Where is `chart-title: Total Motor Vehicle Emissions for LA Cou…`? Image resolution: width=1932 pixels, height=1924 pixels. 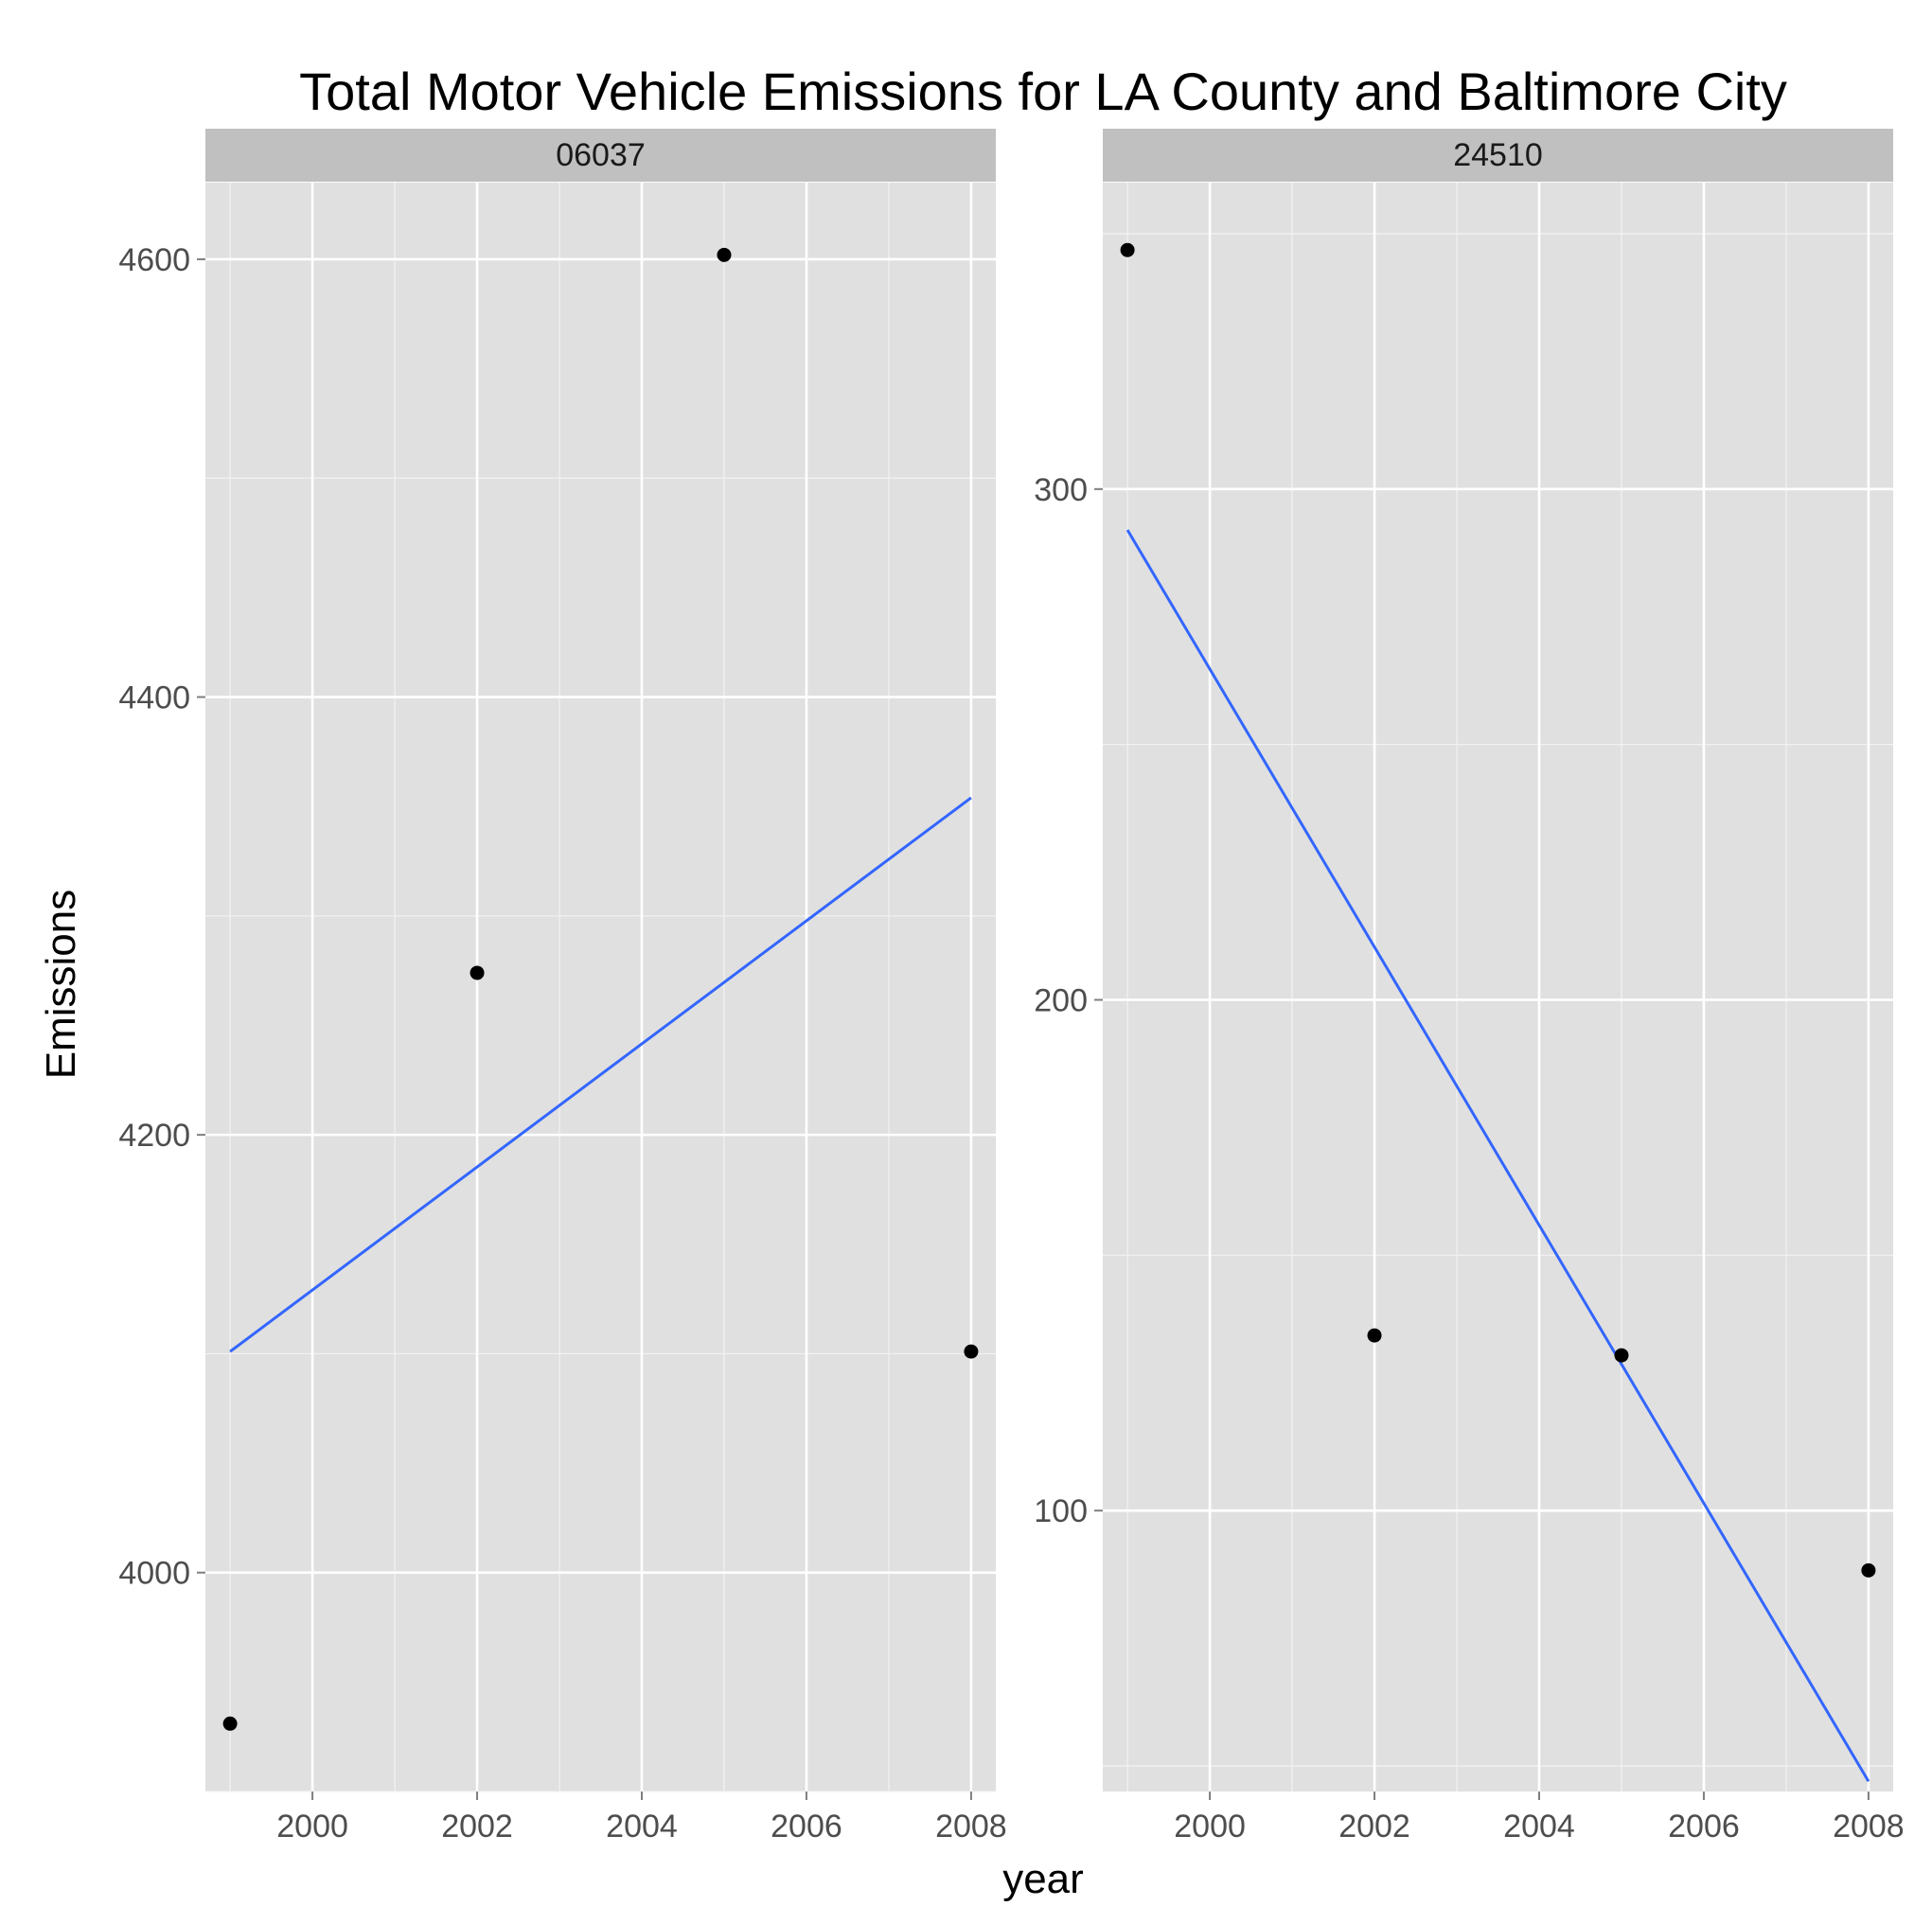 chart-title: Total Motor Vehicle Emissions for LA Cou… is located at coordinates (1043, 91).